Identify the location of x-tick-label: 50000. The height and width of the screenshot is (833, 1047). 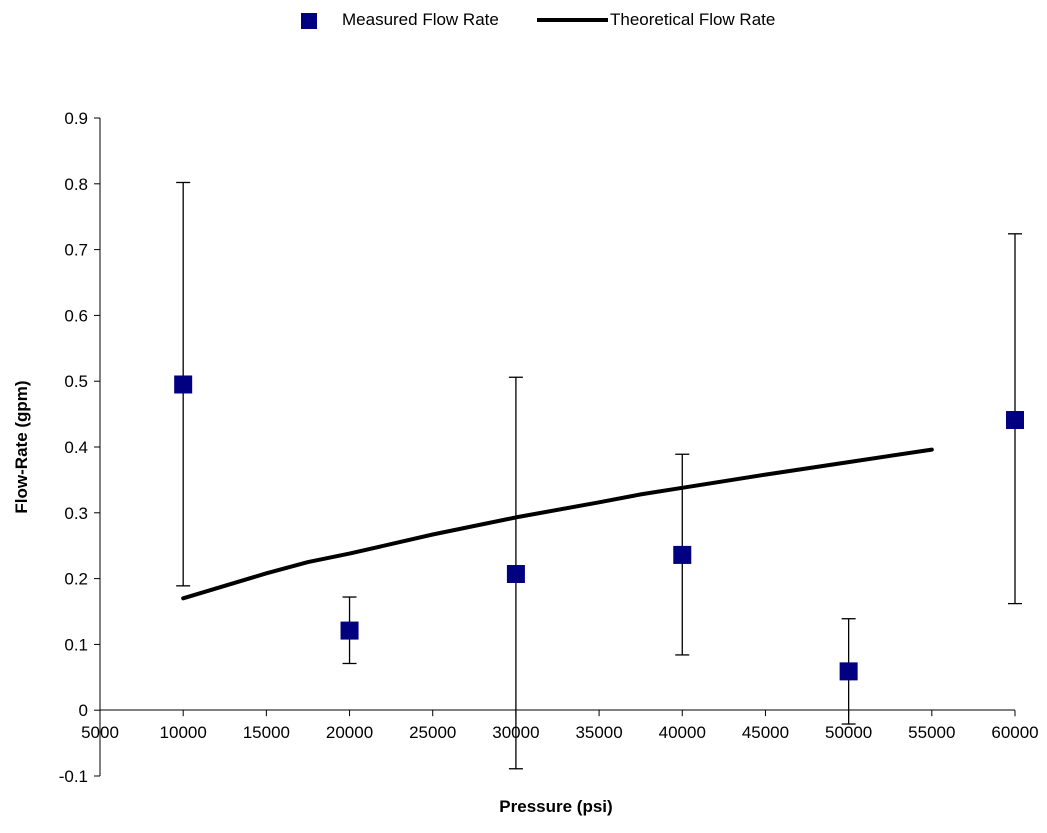
(848, 732).